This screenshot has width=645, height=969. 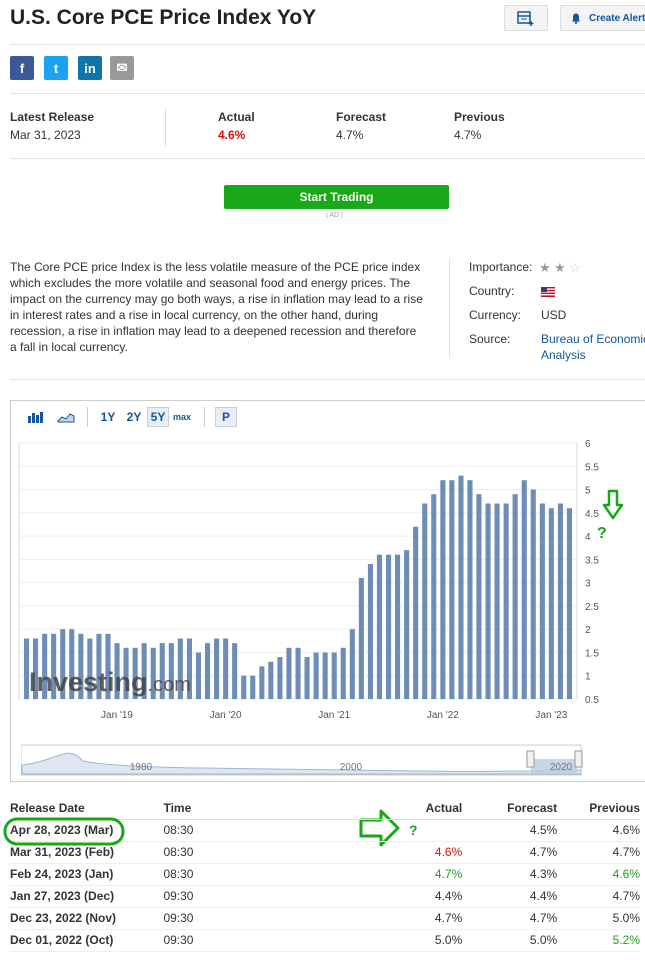 What do you see at coordinates (554, 766) in the screenshot?
I see `navigator-selection` at bounding box center [554, 766].